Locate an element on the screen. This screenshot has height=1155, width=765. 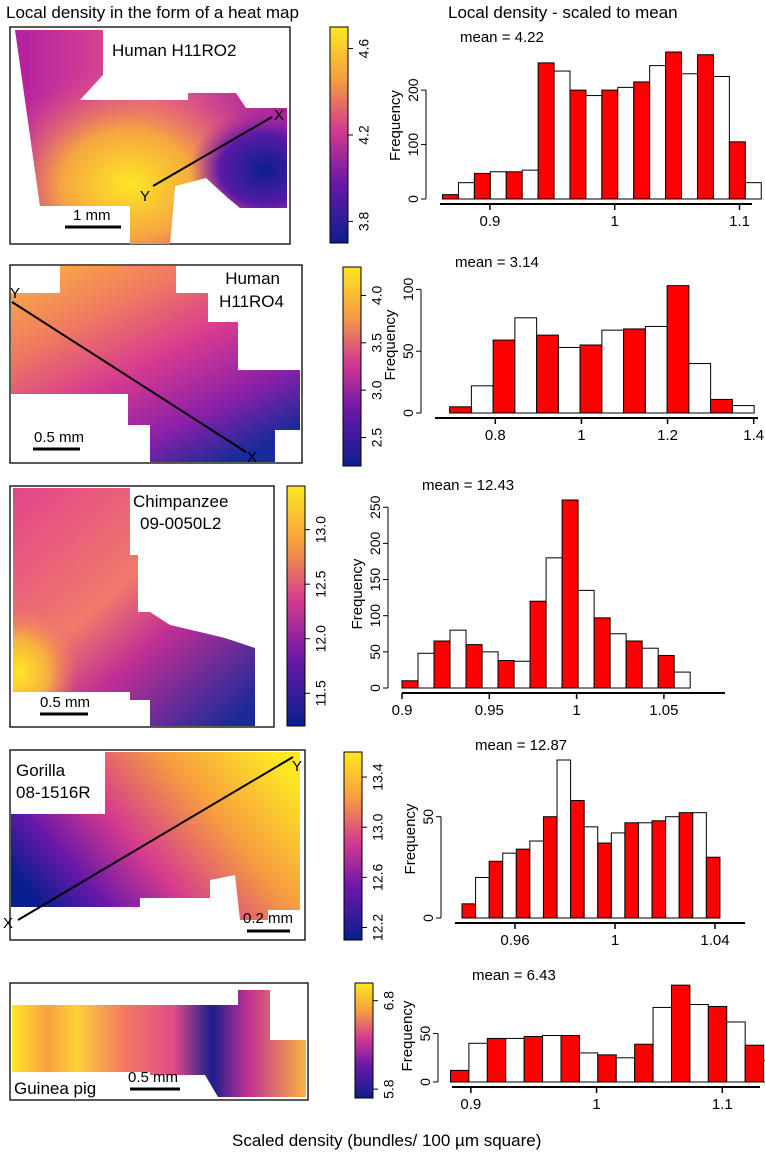
heat-map-region is located at coordinates (155, 836).